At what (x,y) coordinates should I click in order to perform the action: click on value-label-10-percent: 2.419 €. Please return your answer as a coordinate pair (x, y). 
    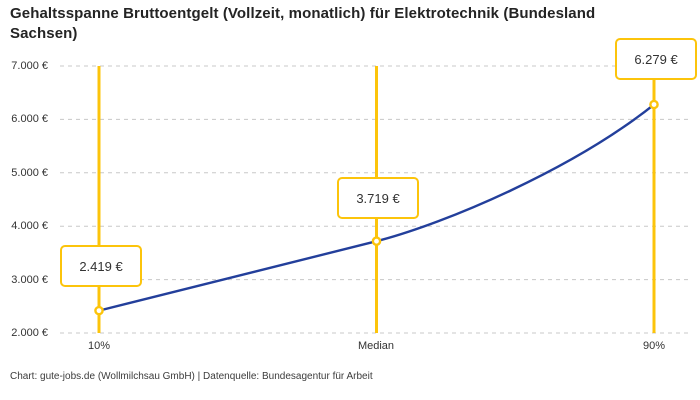
    Looking at the image, I should click on (101, 266).